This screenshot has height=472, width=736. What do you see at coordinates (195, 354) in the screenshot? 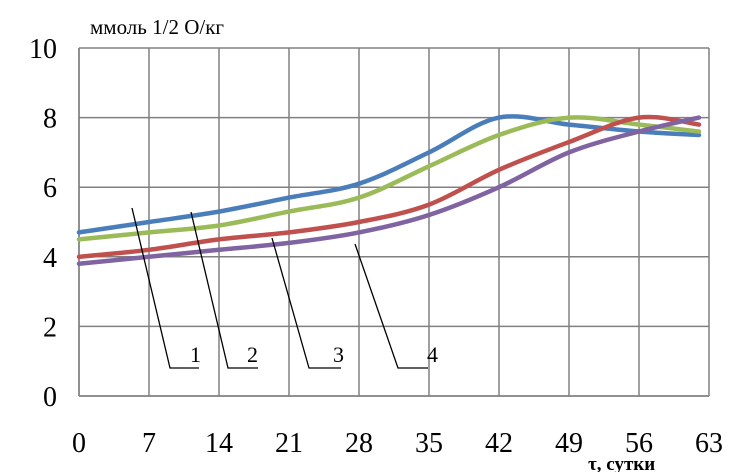
I see `callout-label-1: 1` at bounding box center [195, 354].